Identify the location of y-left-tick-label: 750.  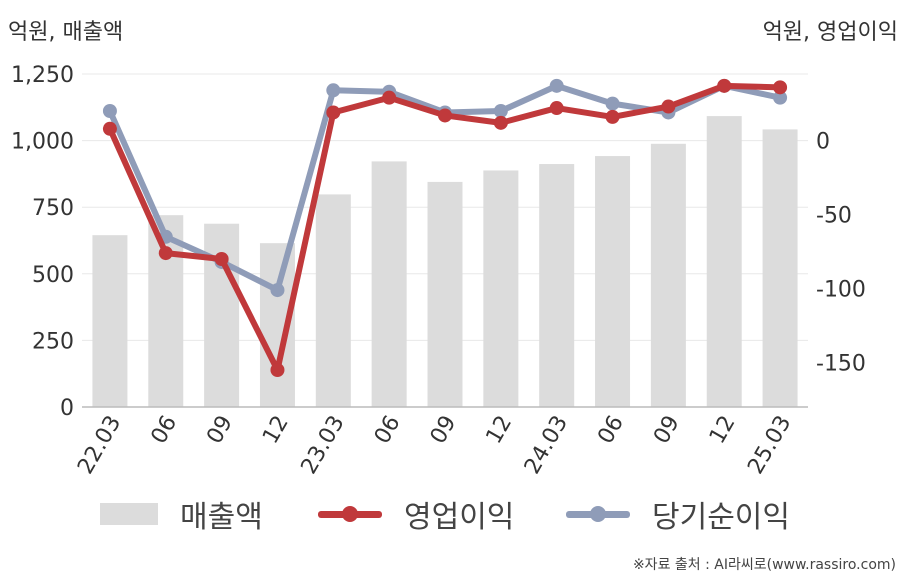
(53, 208).